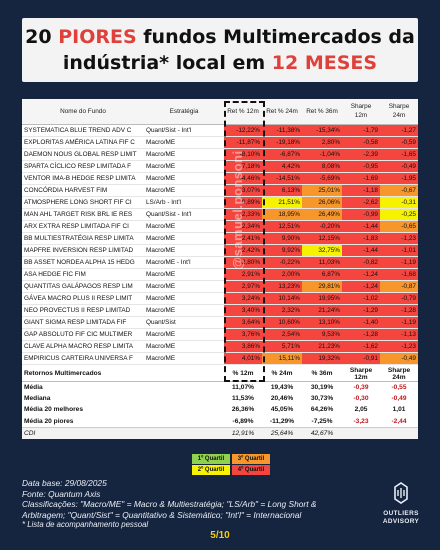 This screenshot has height=550, width=440. Describe the element at coordinates (76, 226) in the screenshot. I see `fund-name: ARX EXTRA RESP LIMITADA FIF CI` at that location.